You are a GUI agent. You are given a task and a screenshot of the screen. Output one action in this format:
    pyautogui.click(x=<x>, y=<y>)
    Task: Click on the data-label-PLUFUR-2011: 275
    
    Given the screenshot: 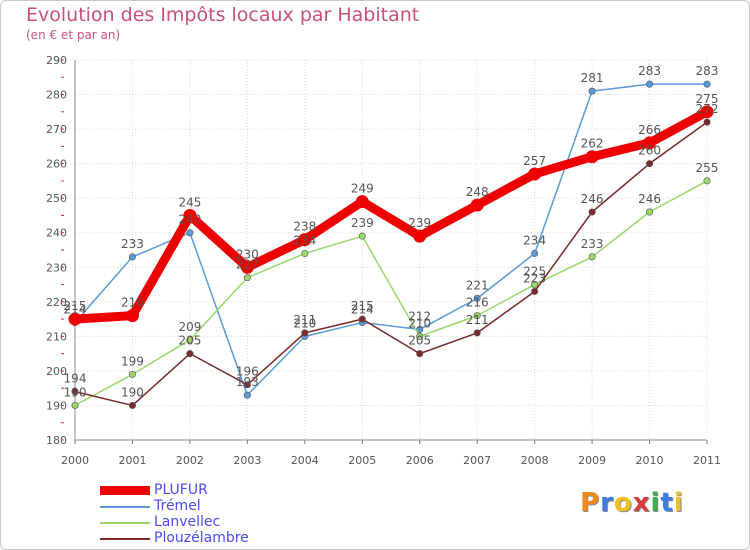 What is the action you would take?
    pyautogui.click(x=707, y=99)
    